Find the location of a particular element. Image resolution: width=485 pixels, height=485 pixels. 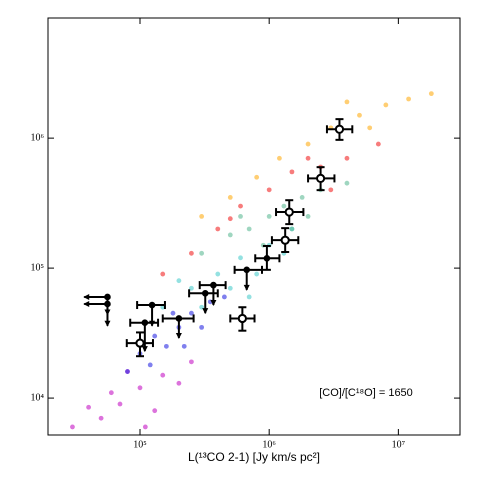

x-axis-label: L(¹³CO 2-1) [Jy km/s pc²] is located at coordinates (254, 457).